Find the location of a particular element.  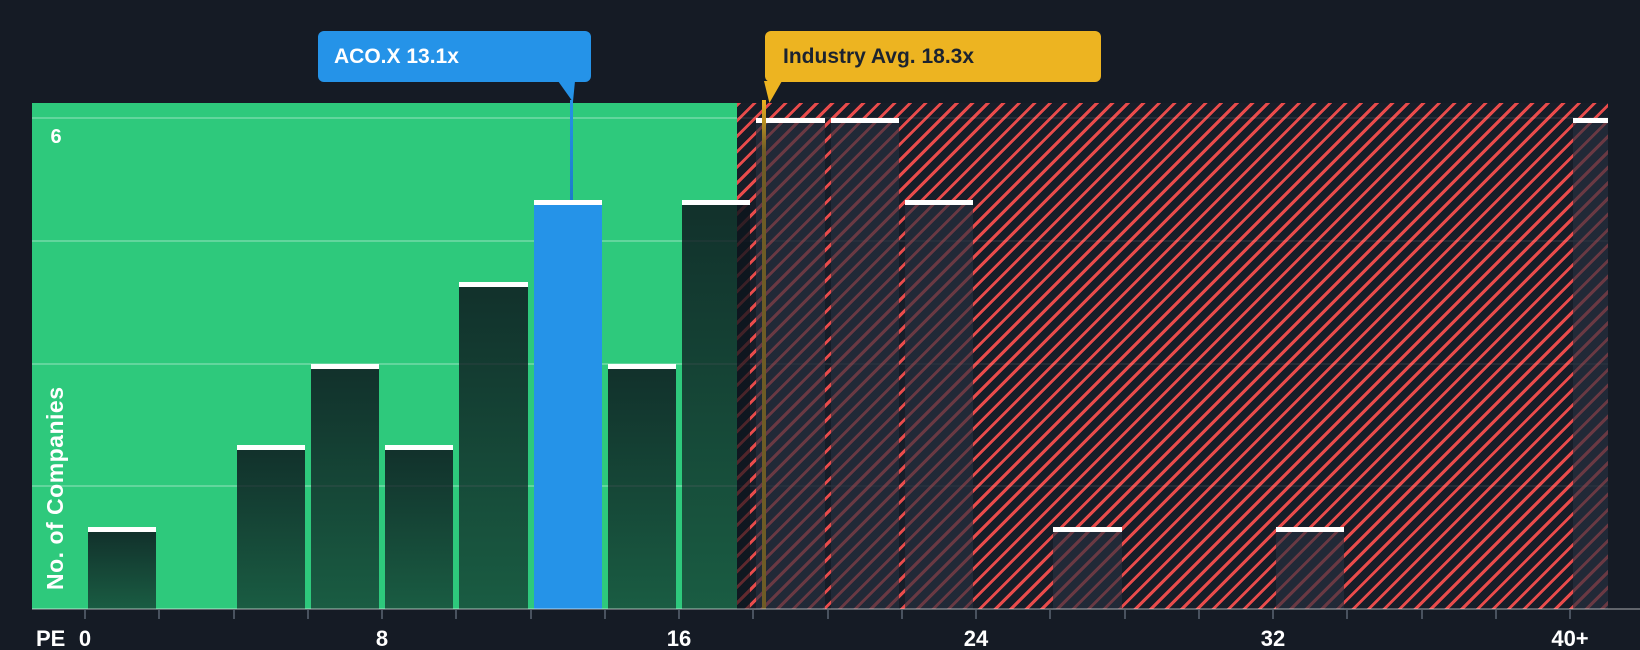

x-axis-label-40+: 40+ is located at coordinates (1570, 638).